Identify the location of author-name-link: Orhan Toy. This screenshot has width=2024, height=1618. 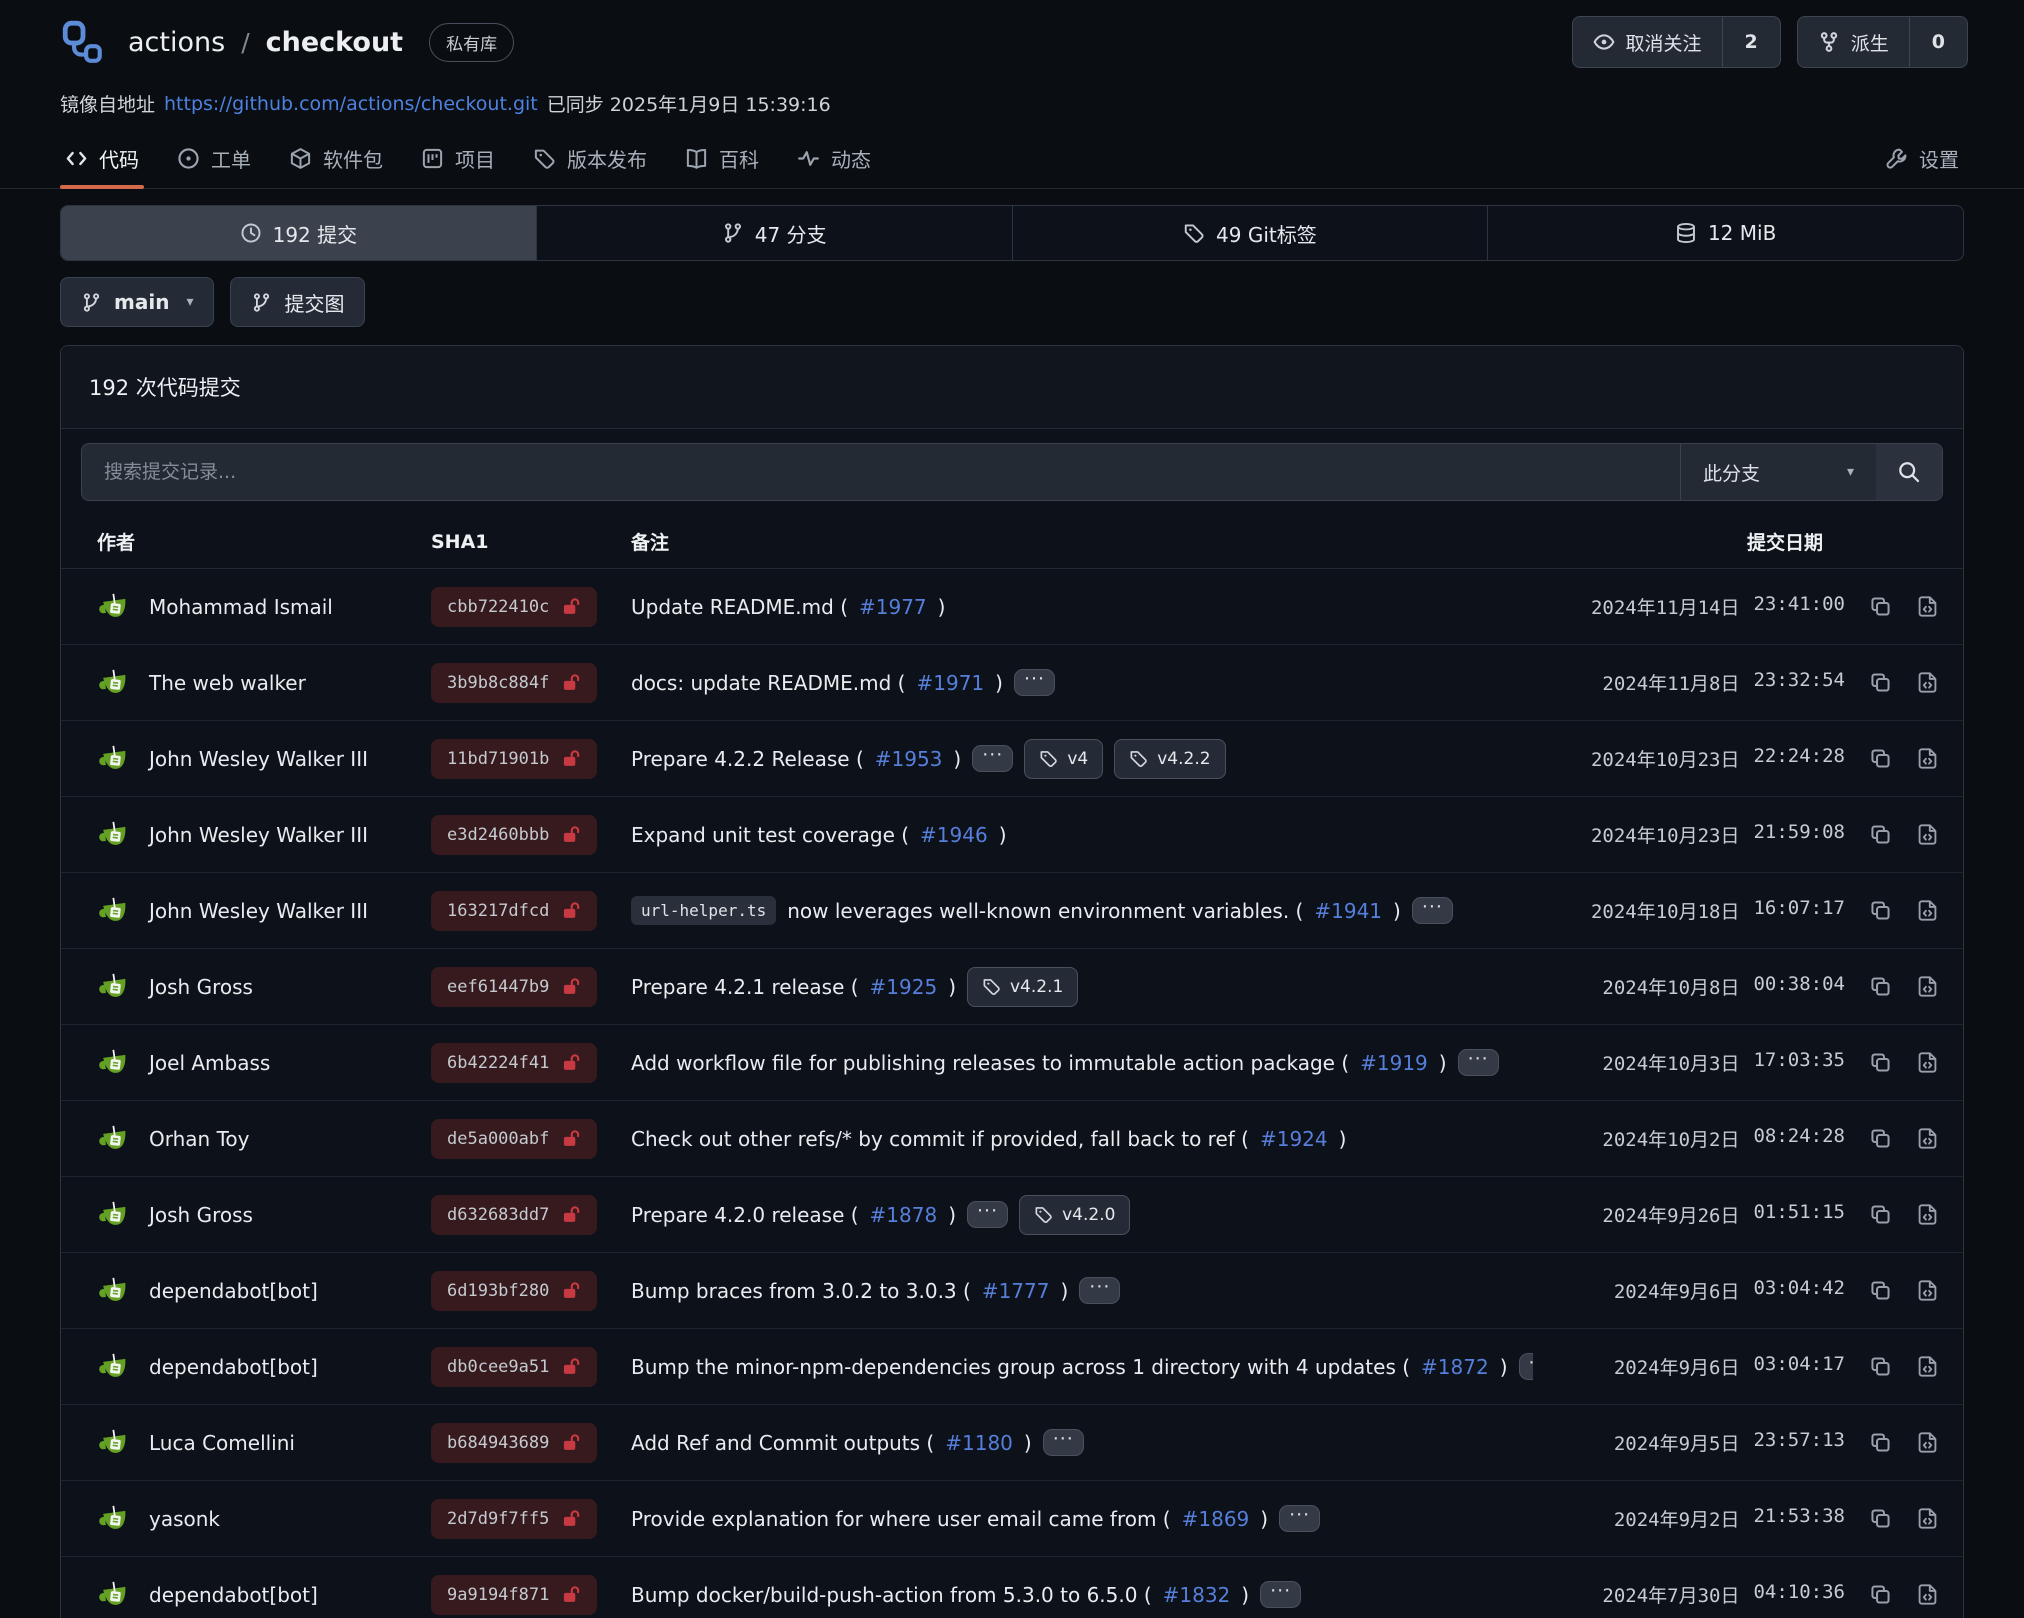
(199, 1138).